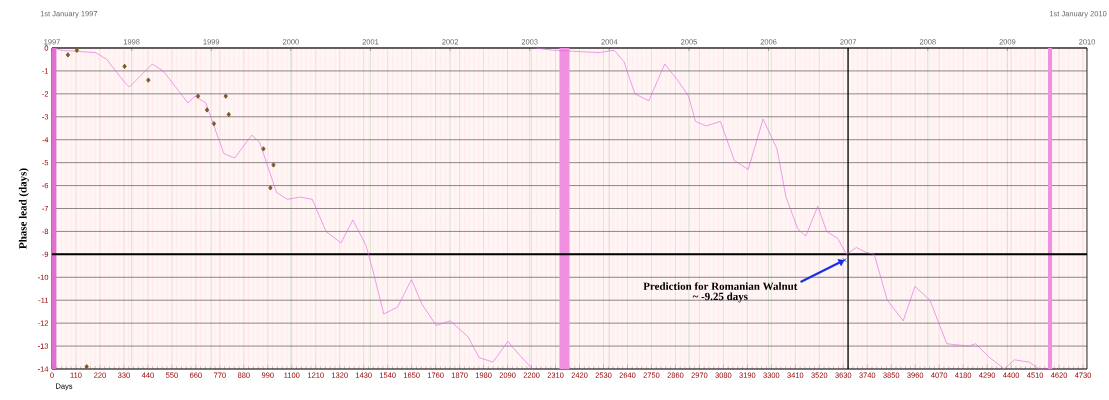 This screenshot has height=400, width=1109. I want to click on annotation: ~ -9.25 days, so click(720, 297).